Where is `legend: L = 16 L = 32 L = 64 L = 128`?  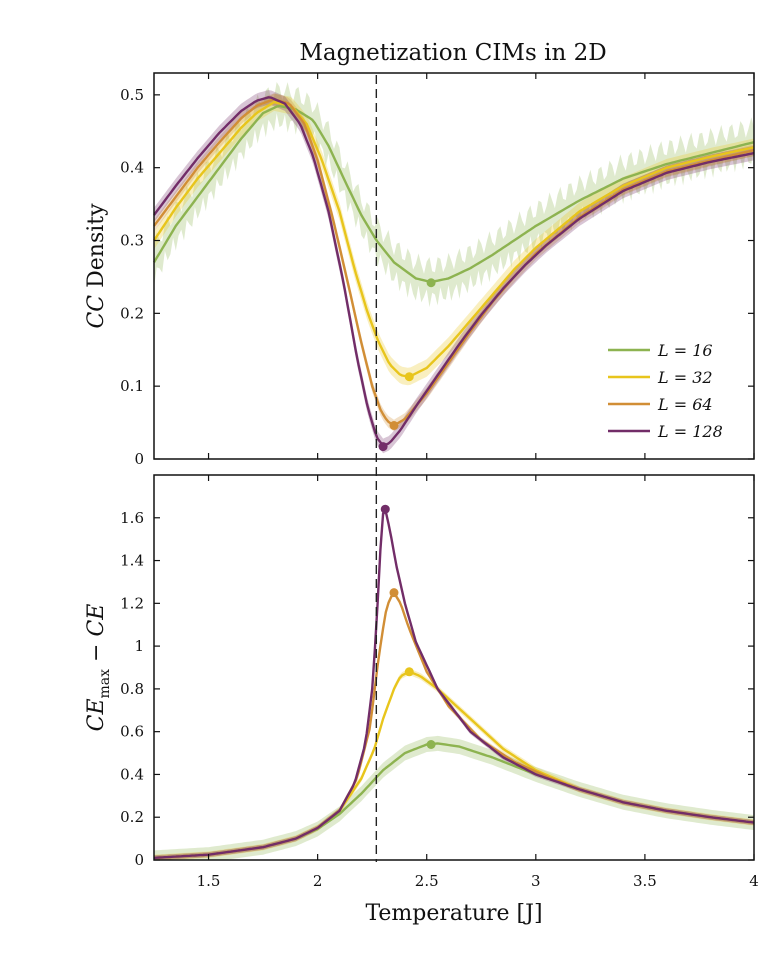 legend: L = 16 L = 32 L = 64 L = 128 is located at coordinates (665, 391).